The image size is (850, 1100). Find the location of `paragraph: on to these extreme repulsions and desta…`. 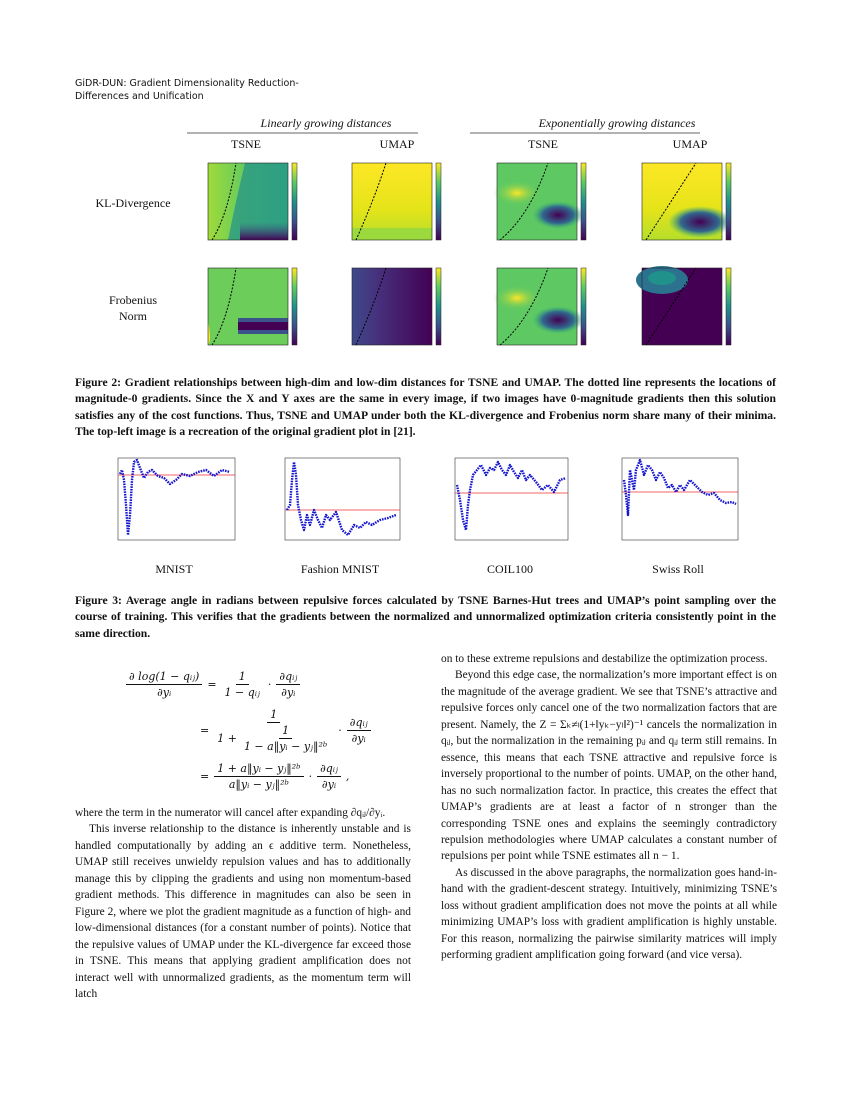

paragraph: on to these extreme repulsions and desta… is located at coordinates (604, 659).